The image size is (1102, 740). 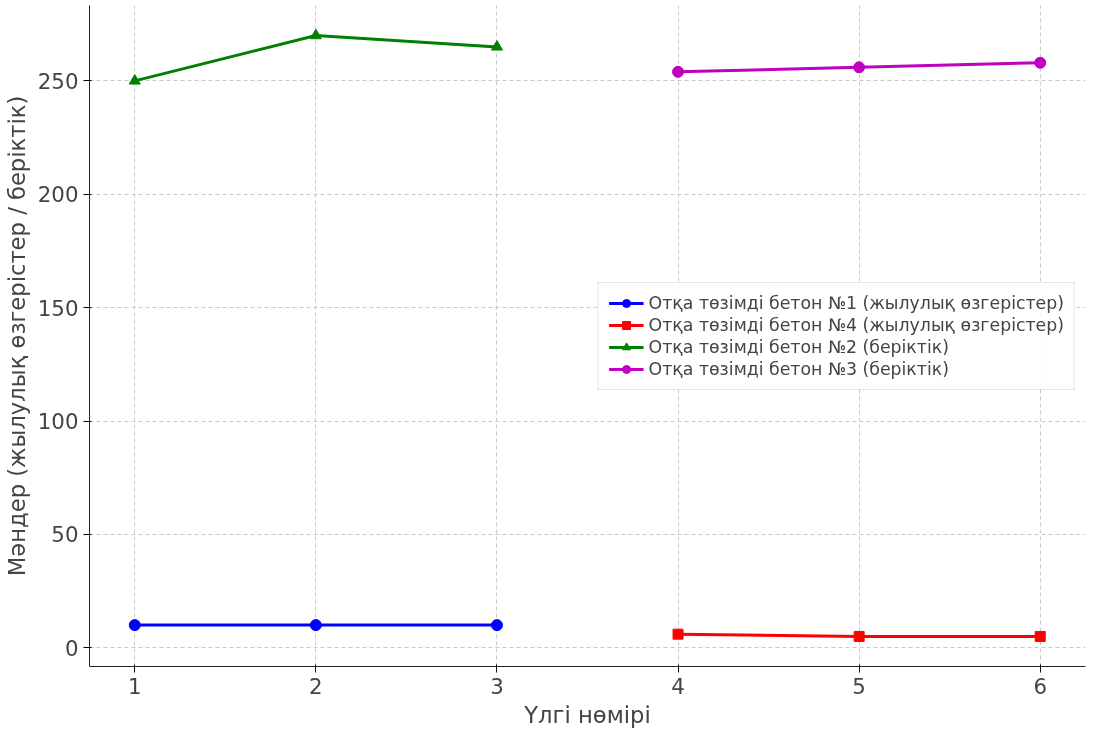 What do you see at coordinates (856, 324) in the screenshot?
I see `legend-label: Отқа төзімді бетон №4 (жылулық өзгерістер)` at bounding box center [856, 324].